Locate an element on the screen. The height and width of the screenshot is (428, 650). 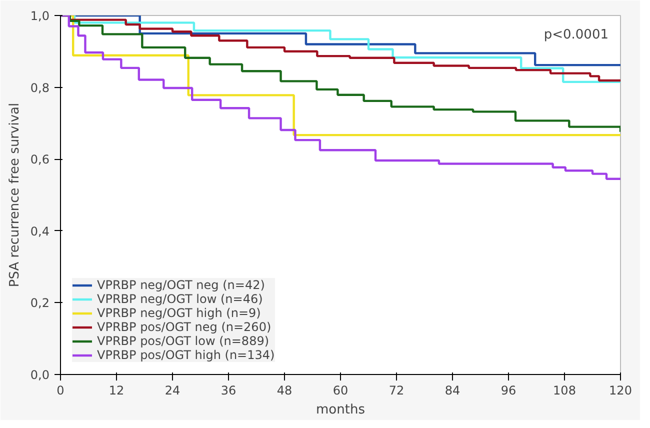
legend-label: VPRBP neg/OGT low (n=46) is located at coordinates (180, 299).